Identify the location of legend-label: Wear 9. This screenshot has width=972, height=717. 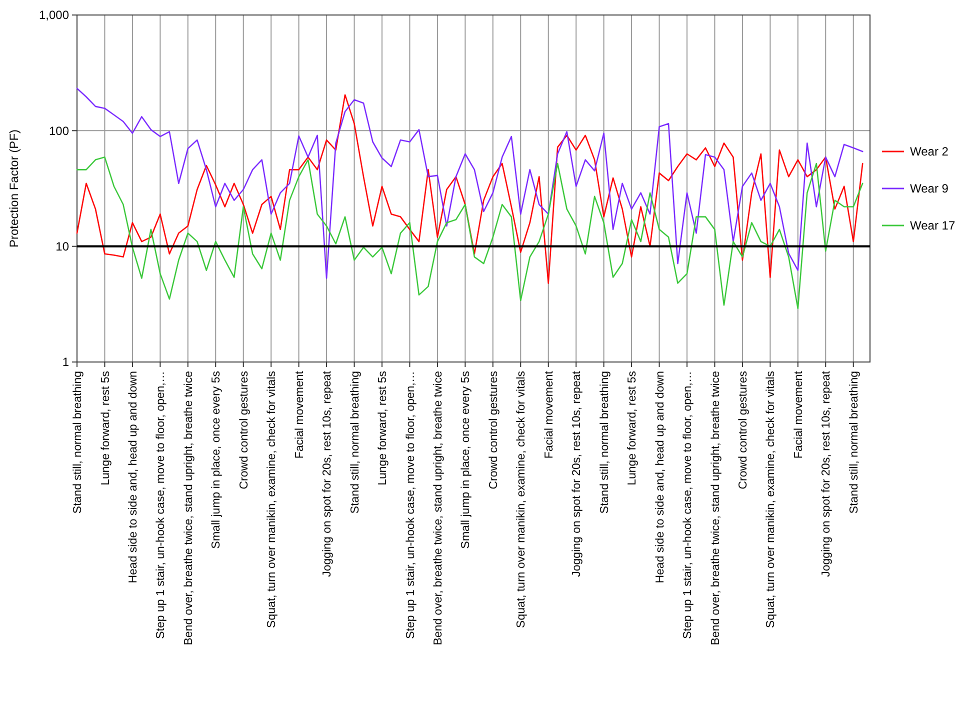
(929, 189).